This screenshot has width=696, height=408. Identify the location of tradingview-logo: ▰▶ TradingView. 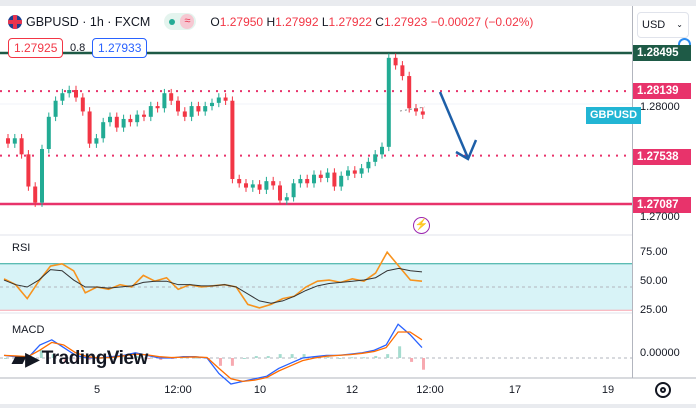
(80, 359).